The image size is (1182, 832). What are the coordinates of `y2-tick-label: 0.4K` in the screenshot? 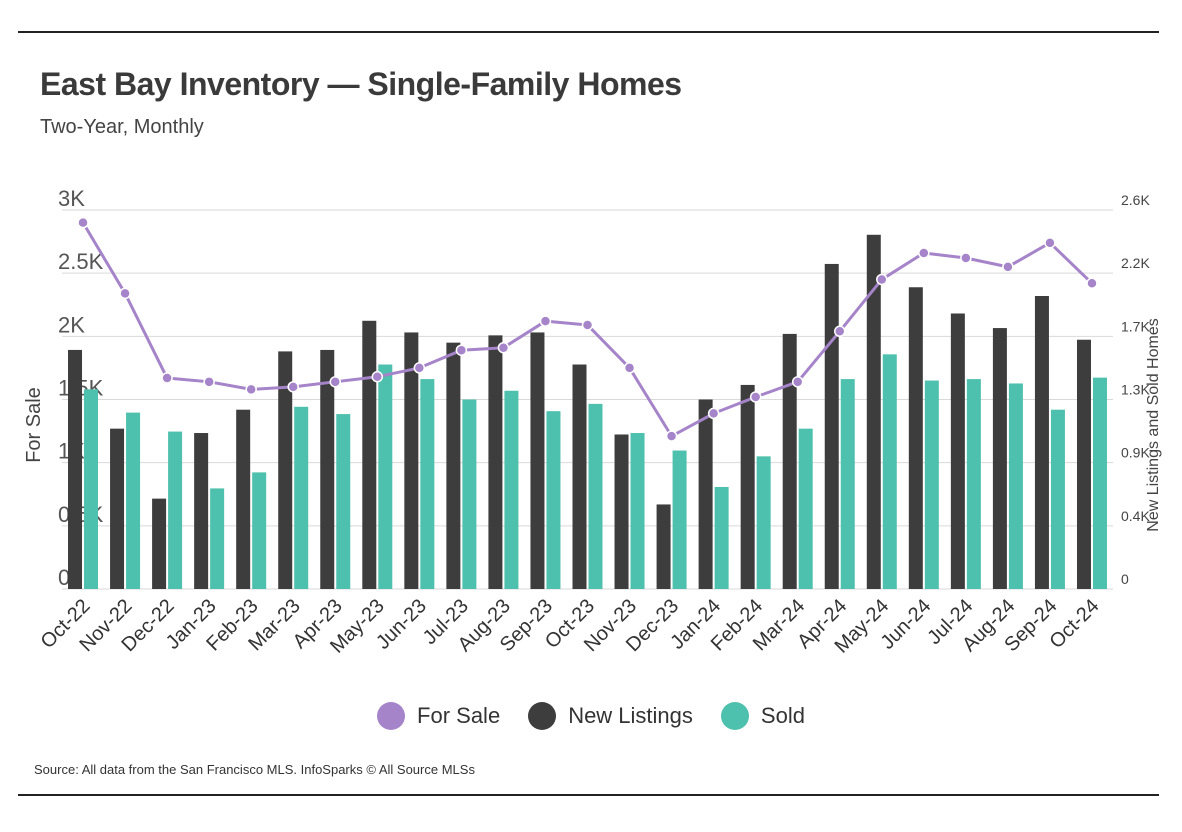 It's located at (1135, 516).